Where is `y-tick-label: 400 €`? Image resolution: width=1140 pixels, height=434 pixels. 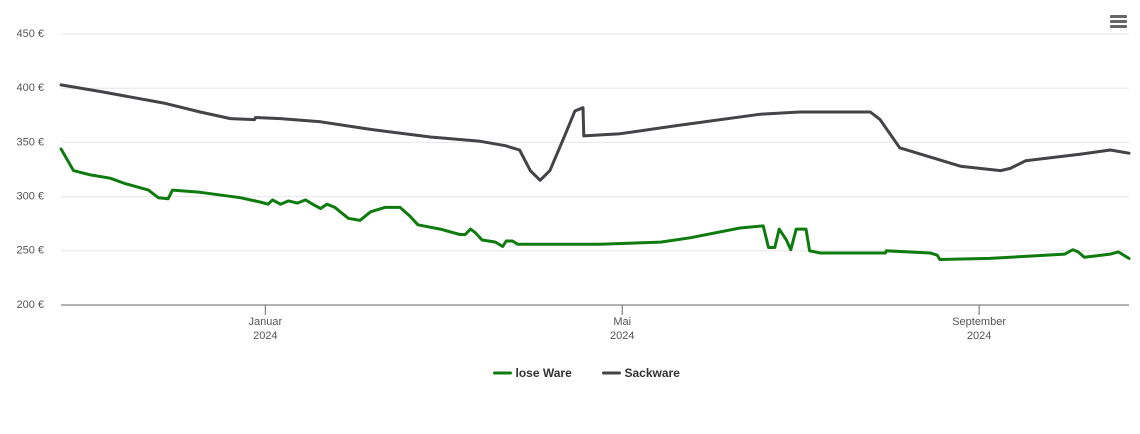
y-tick-label: 400 € is located at coordinates (30, 88).